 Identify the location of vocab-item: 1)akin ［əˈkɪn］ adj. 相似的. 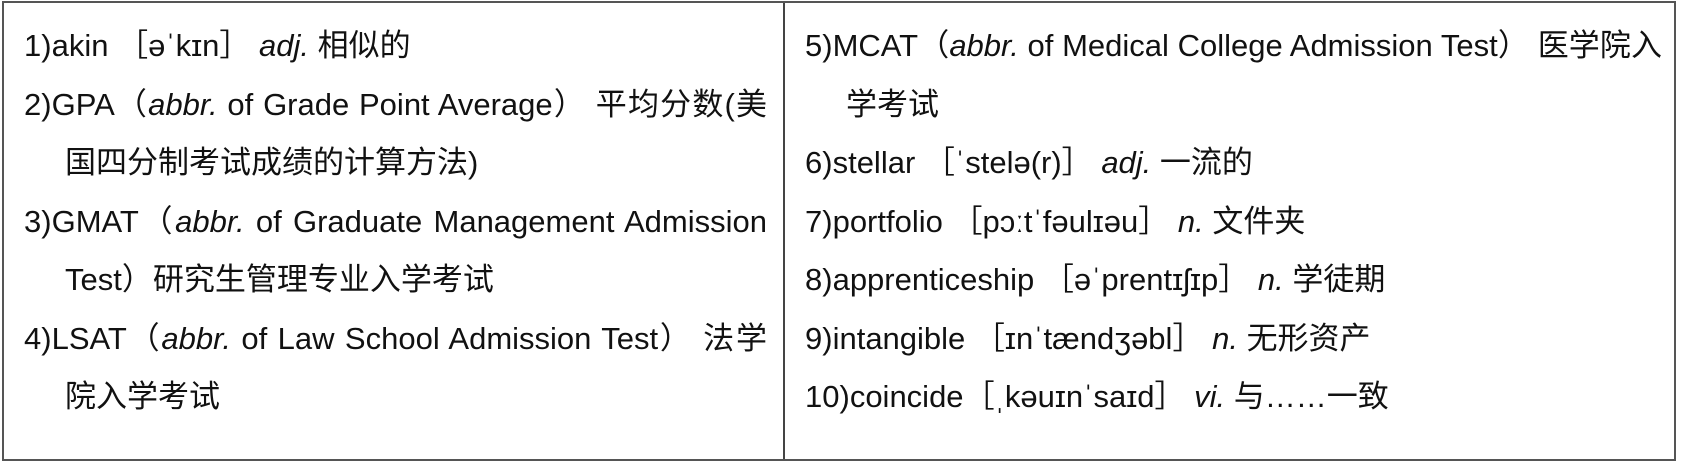
(395, 46).